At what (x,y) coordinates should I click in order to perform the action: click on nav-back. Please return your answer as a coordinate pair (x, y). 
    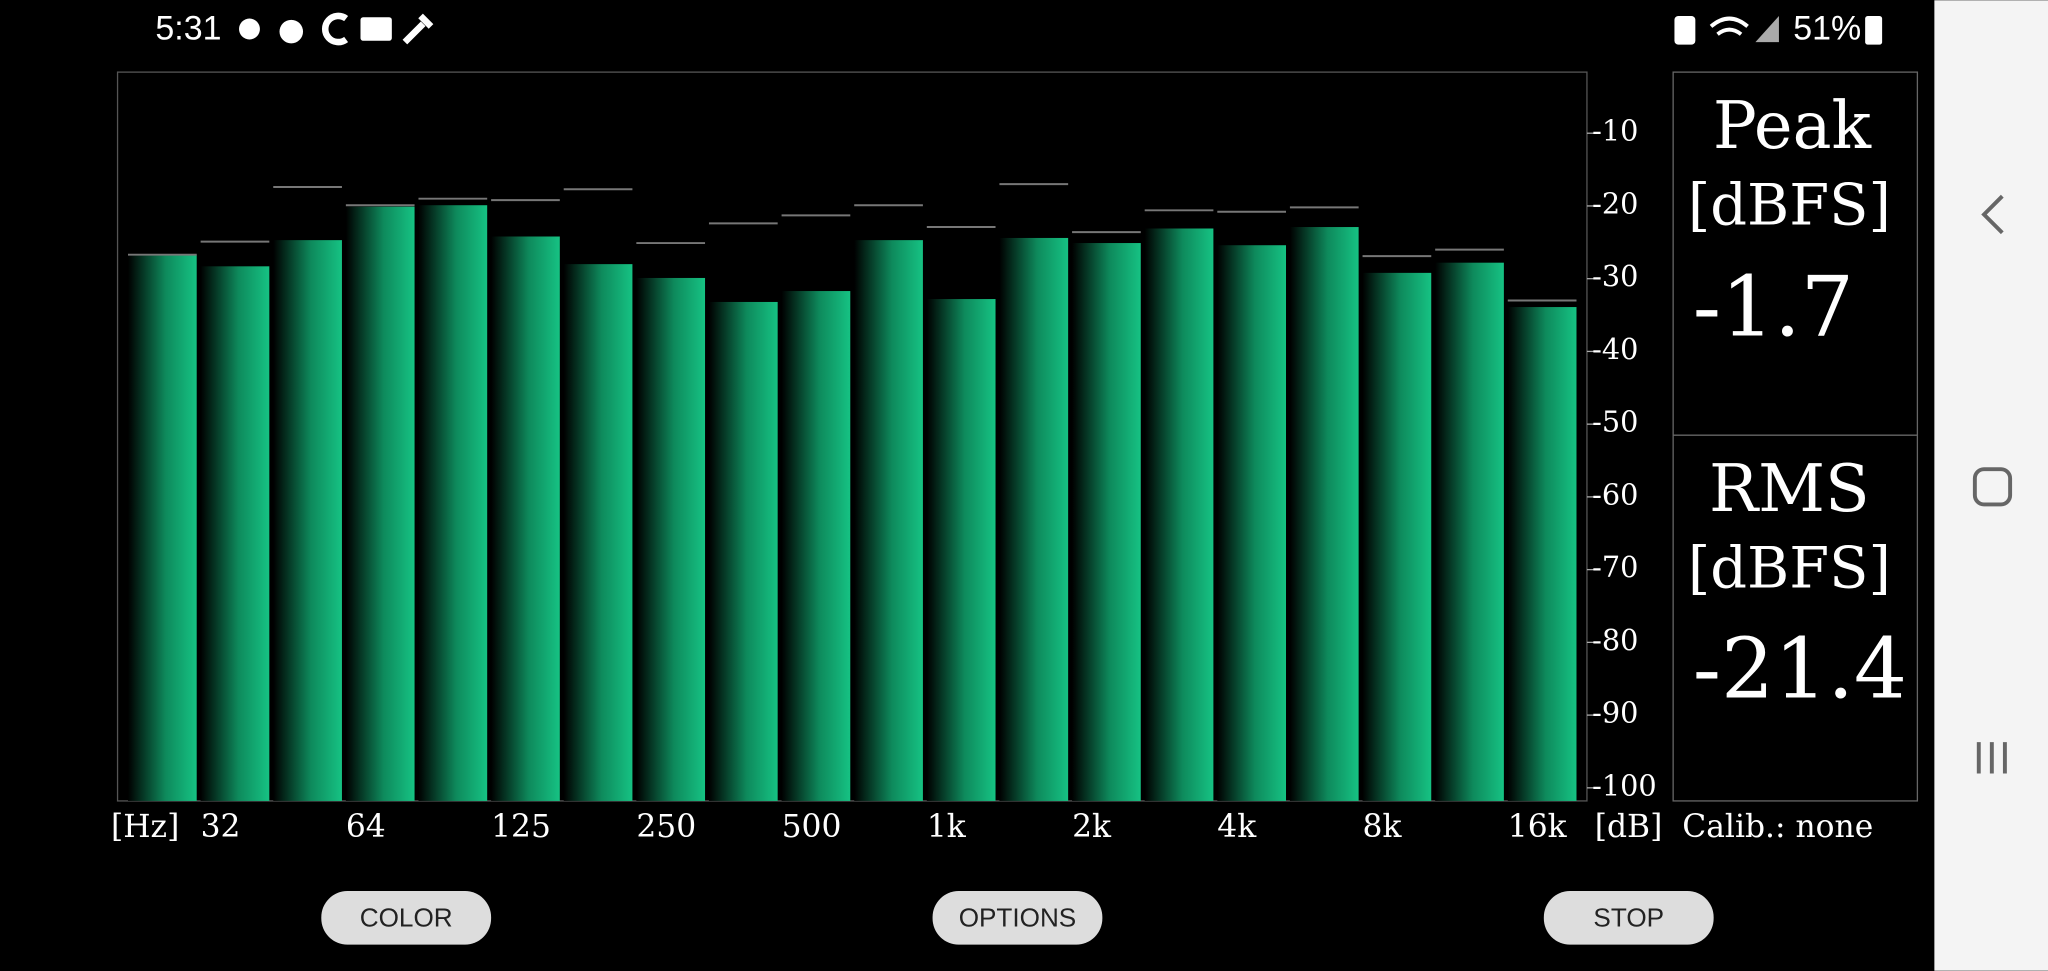
    Looking at the image, I should click on (1992, 214).